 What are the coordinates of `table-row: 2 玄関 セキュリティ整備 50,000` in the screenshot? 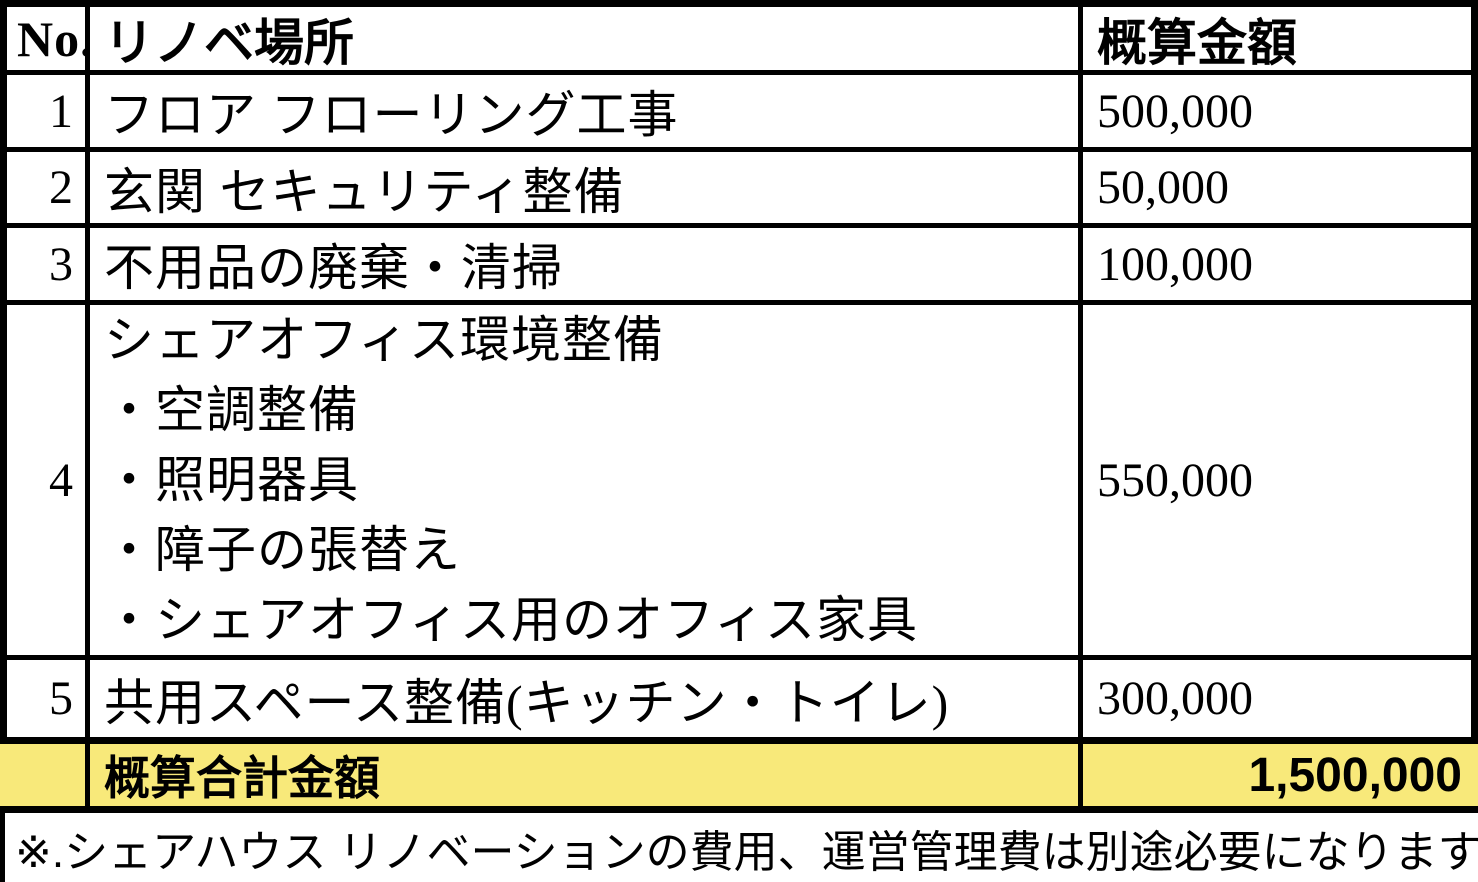 It's located at (739, 190).